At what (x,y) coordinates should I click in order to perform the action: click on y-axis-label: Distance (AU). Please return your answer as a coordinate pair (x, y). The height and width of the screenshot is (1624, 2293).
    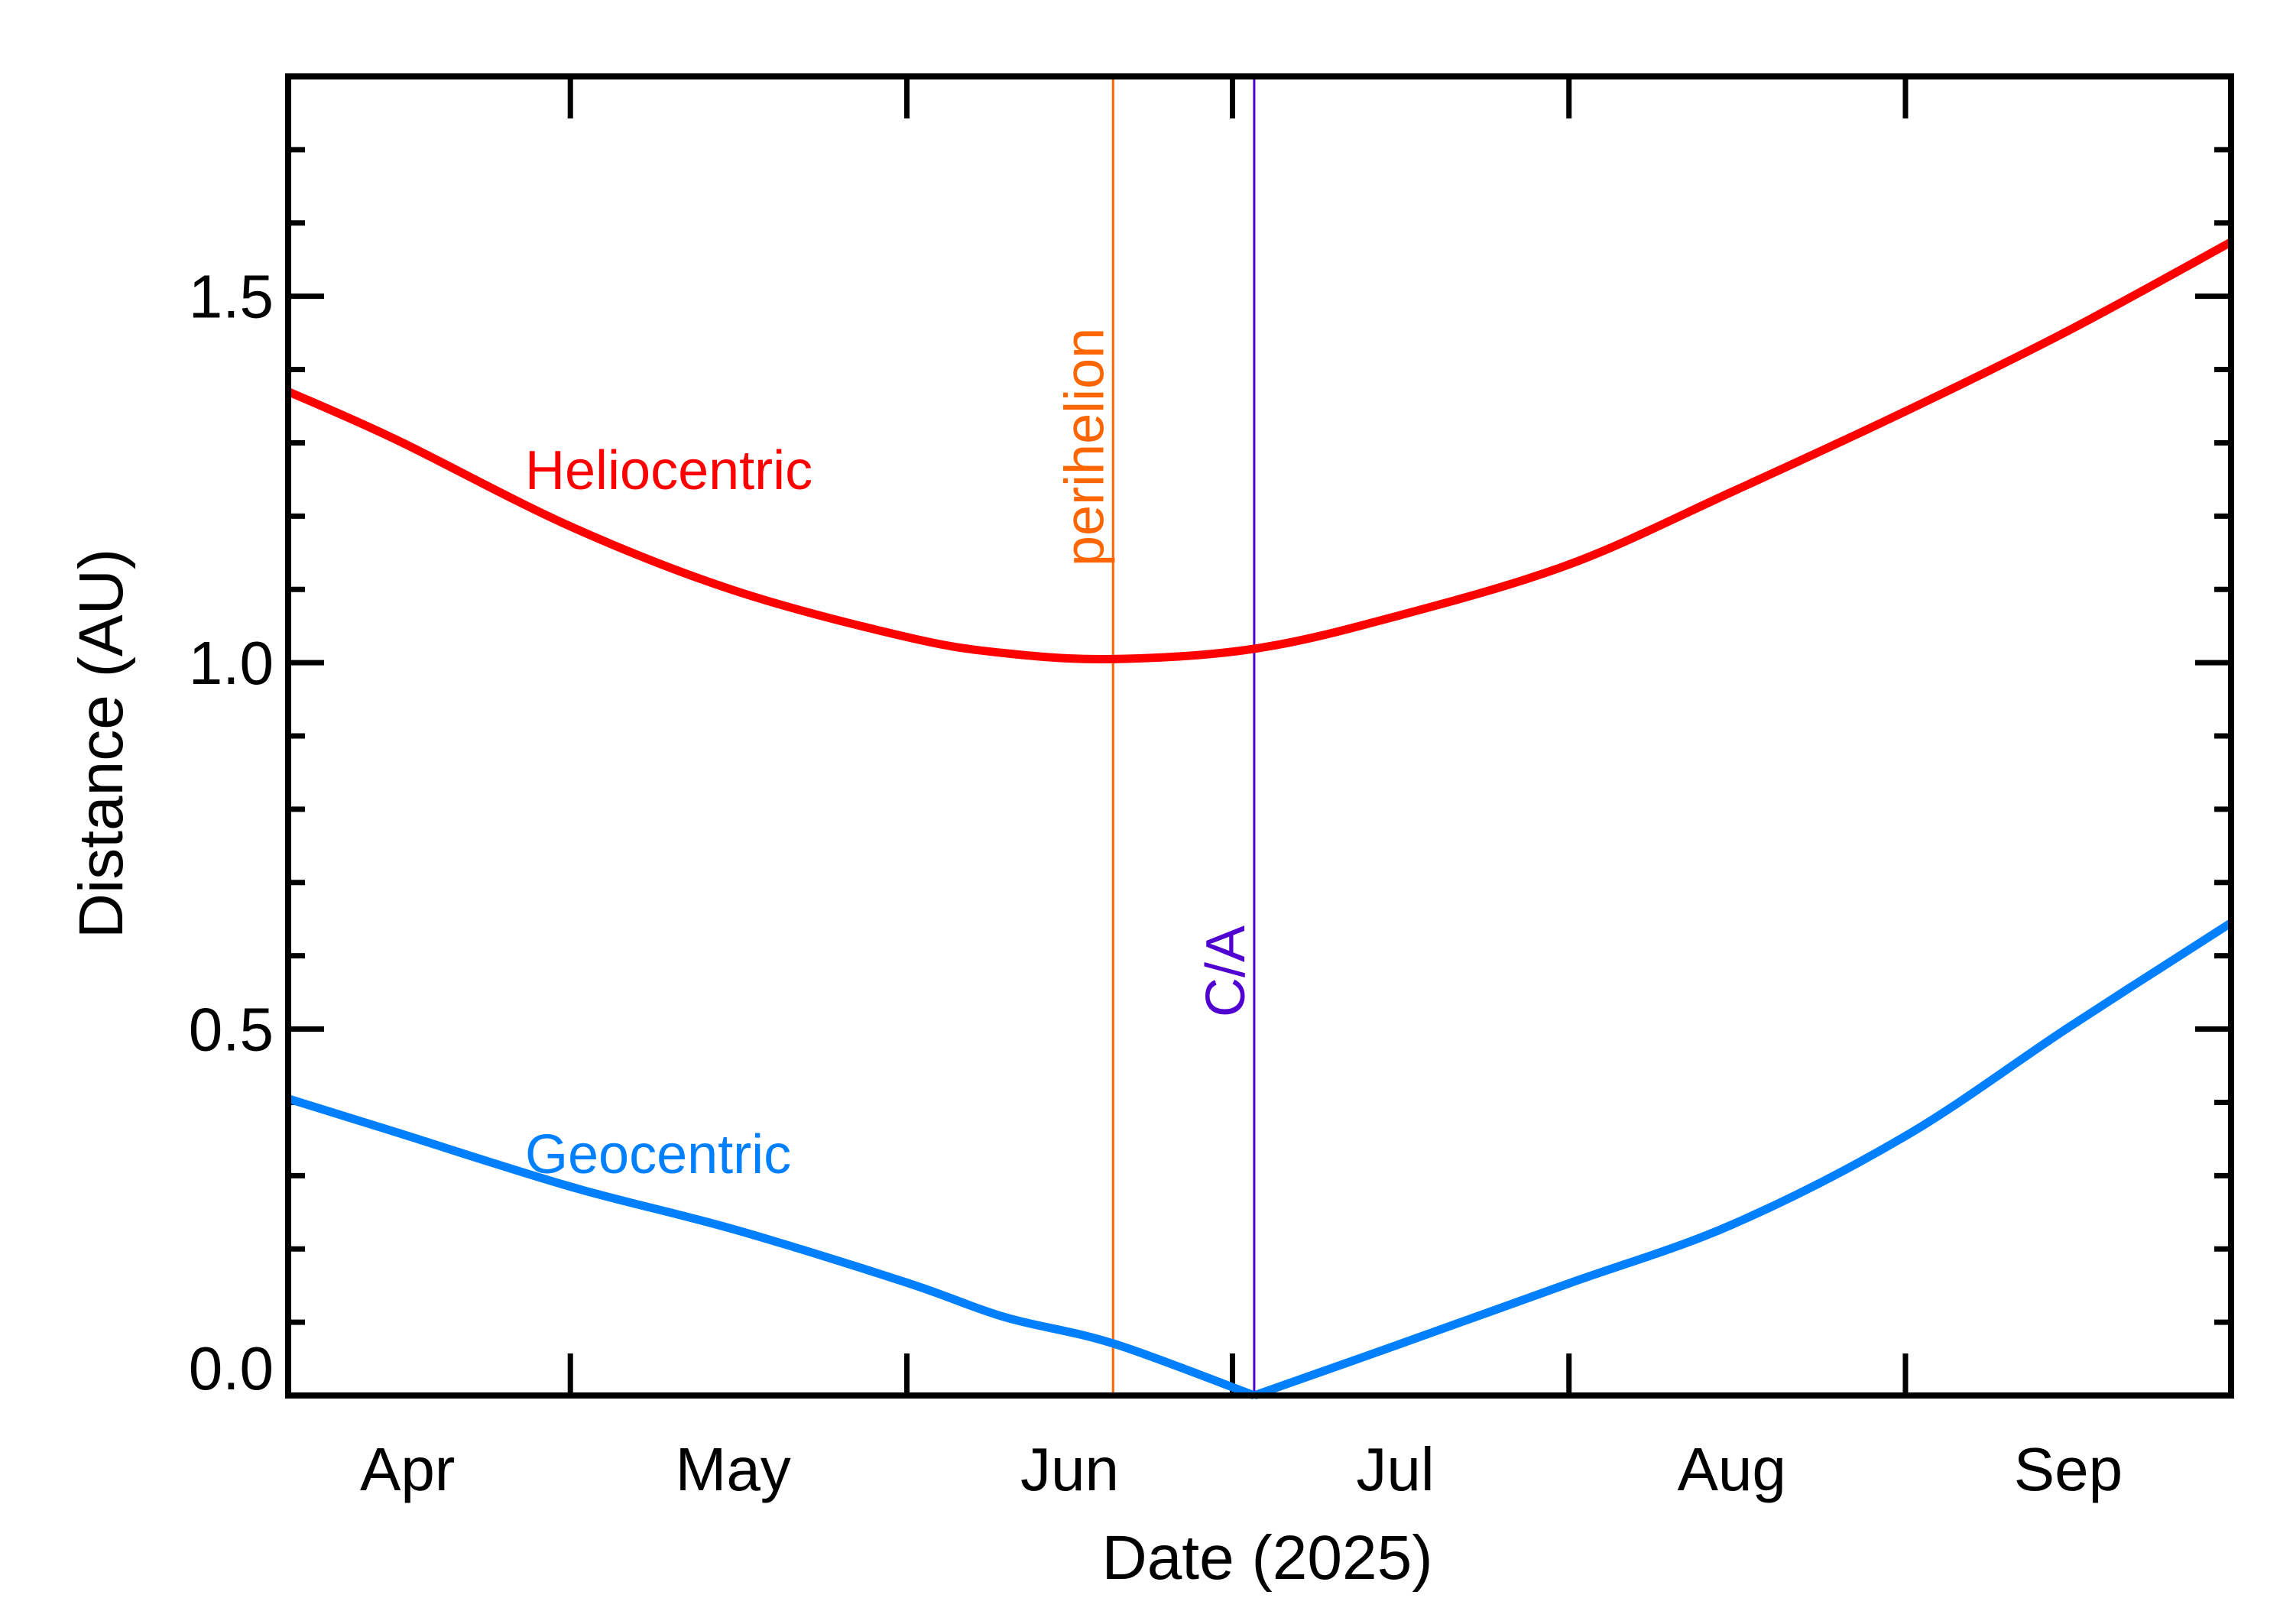
    Looking at the image, I should click on (101, 743).